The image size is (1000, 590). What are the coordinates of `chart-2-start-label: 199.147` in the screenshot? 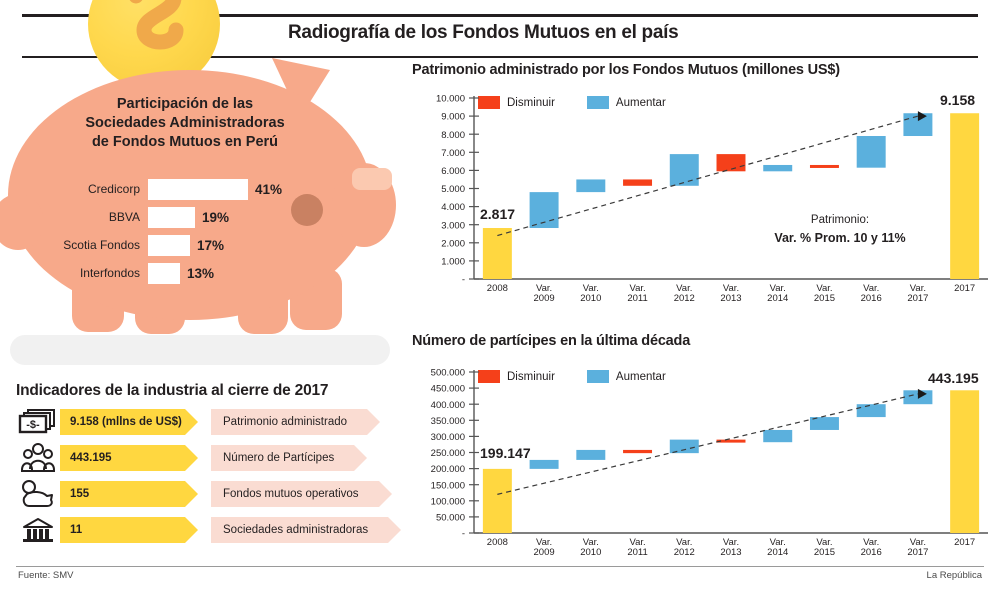 It's located at (505, 453).